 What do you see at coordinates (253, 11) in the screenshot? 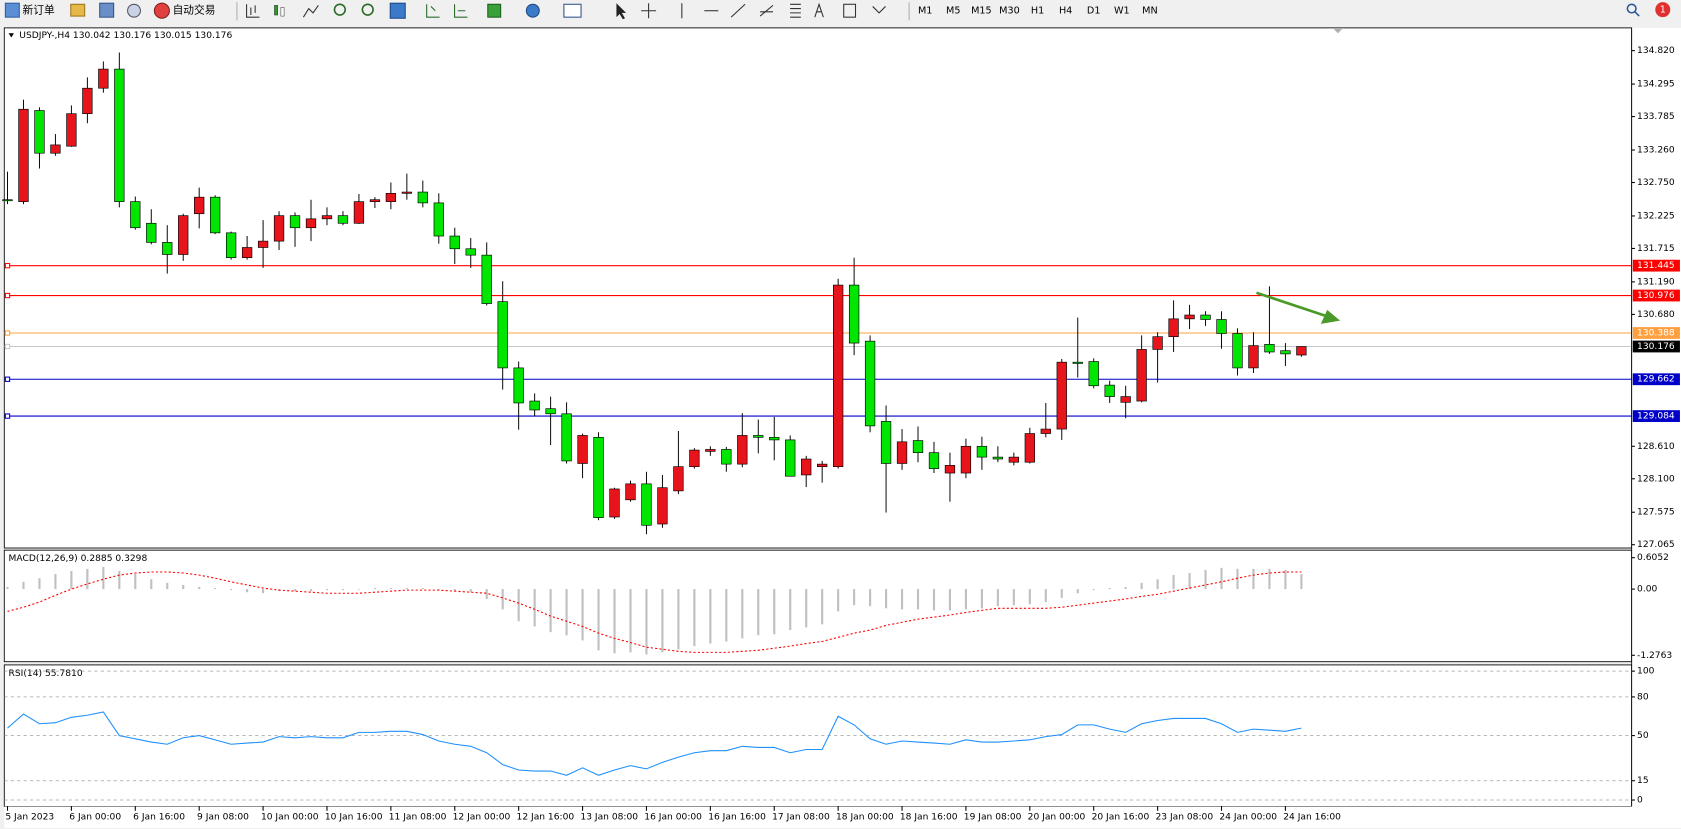
I see `bar-chart-icon` at bounding box center [253, 11].